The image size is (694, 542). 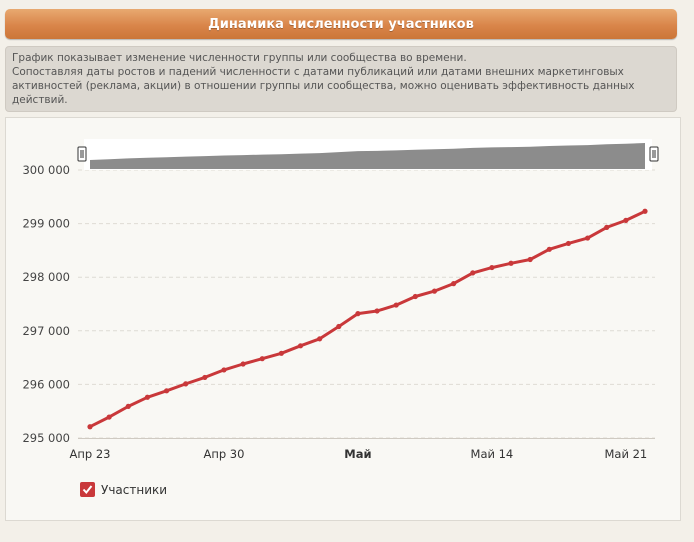 I want to click on navigator-handle-right, so click(x=654, y=154).